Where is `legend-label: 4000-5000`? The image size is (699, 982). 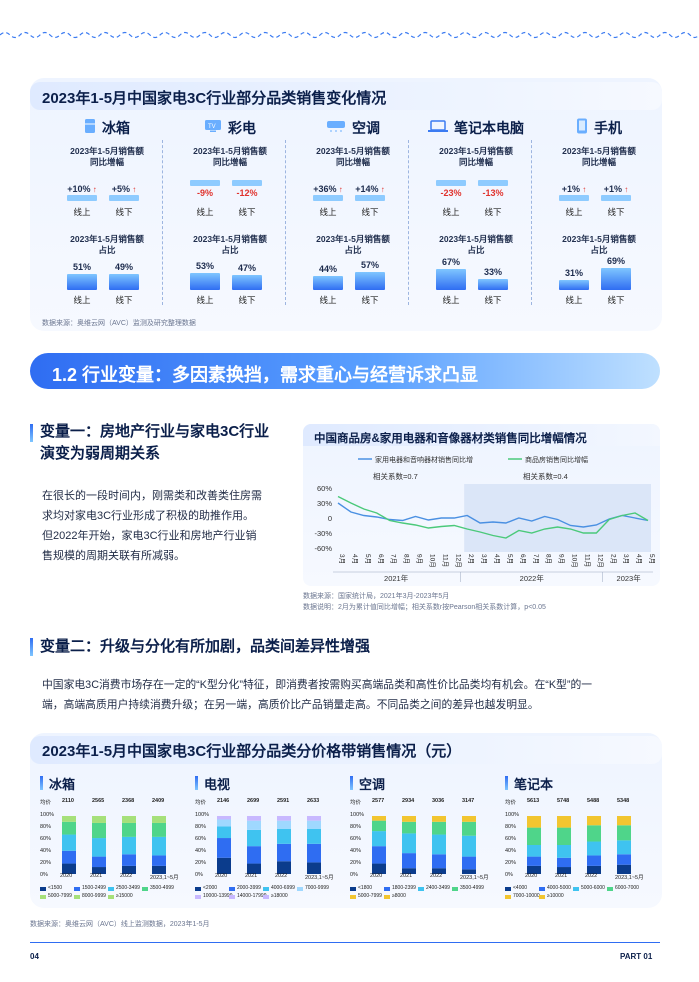
legend-label: 4000-5000 is located at coordinates (559, 888).